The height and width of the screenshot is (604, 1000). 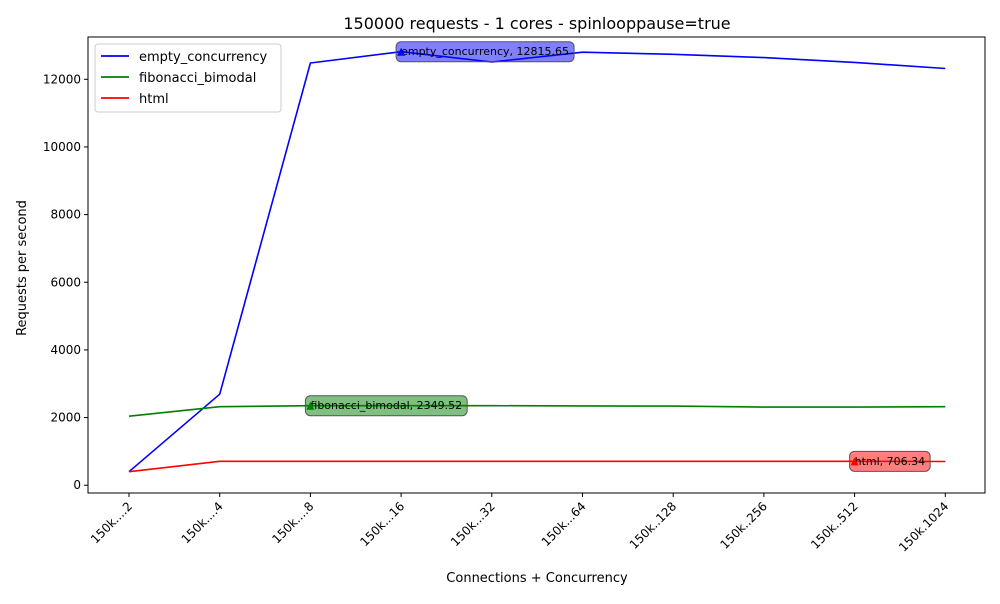 What do you see at coordinates (62, 79) in the screenshot?
I see `y-tick-label: 12000` at bounding box center [62, 79].